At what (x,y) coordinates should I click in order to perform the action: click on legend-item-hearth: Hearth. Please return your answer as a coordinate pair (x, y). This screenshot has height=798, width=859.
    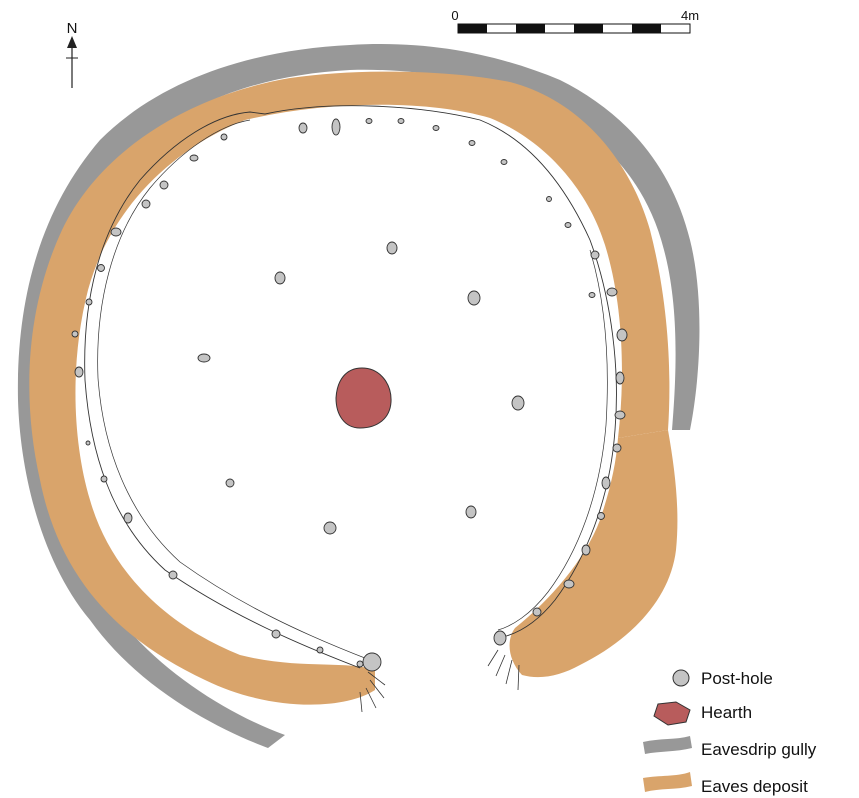
    Looking at the image, I should click on (702, 713).